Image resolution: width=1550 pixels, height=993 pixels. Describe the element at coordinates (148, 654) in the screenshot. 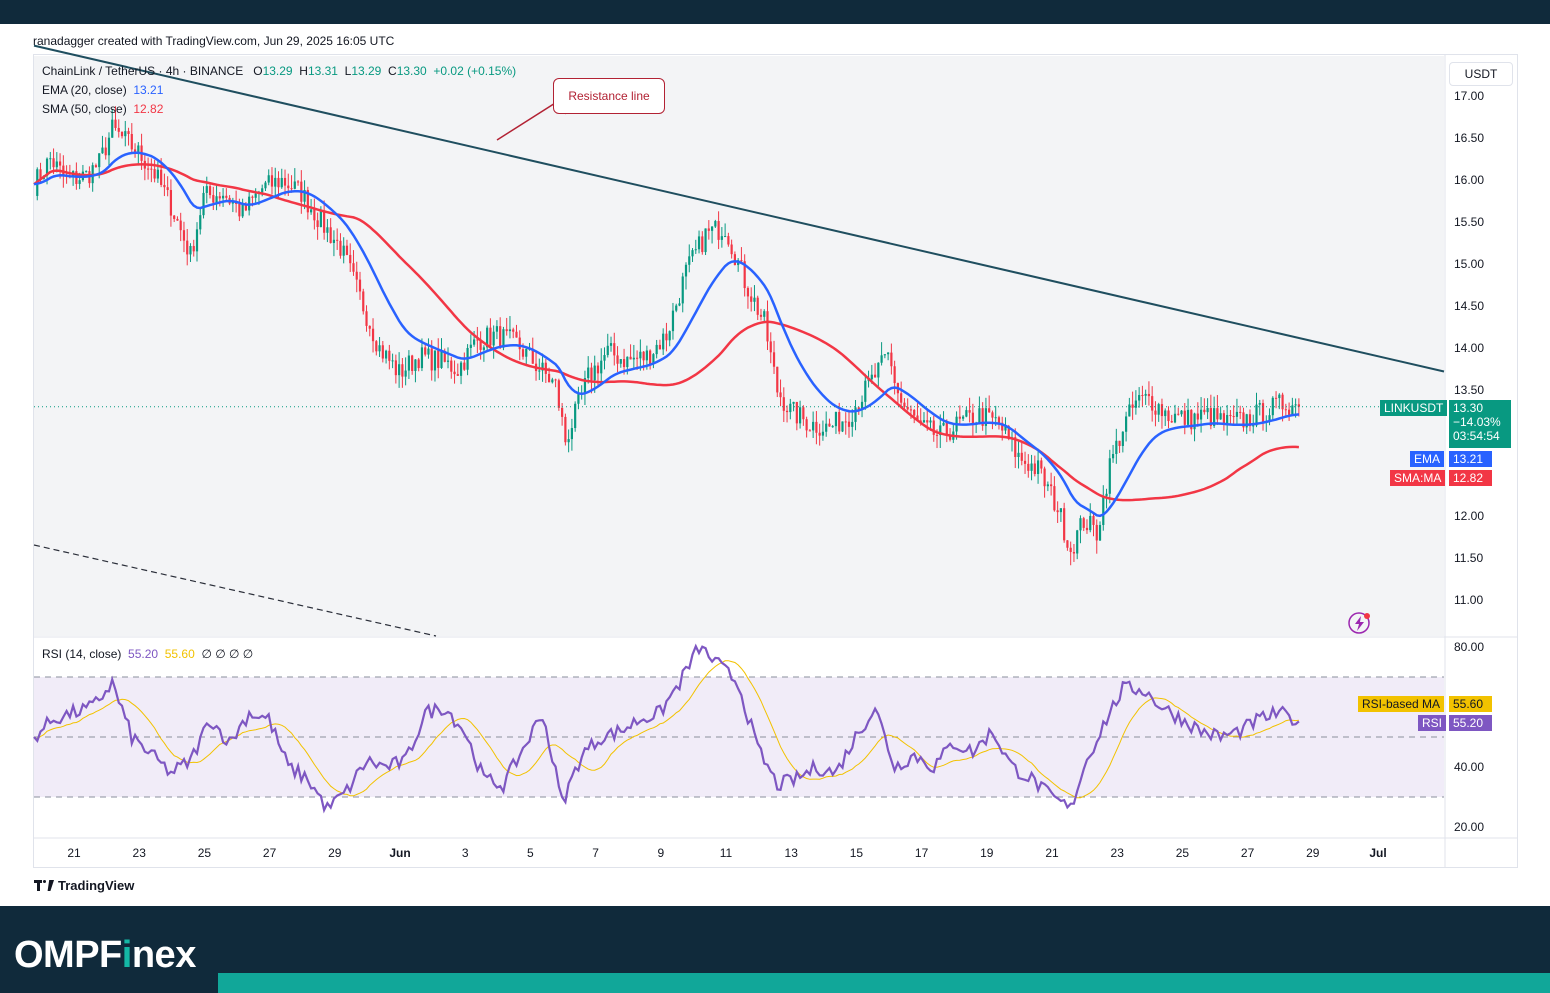

I see `rsi-legend: RSI (14, close) 55.20 55.60 ∅ ∅ ∅ ∅` at that location.